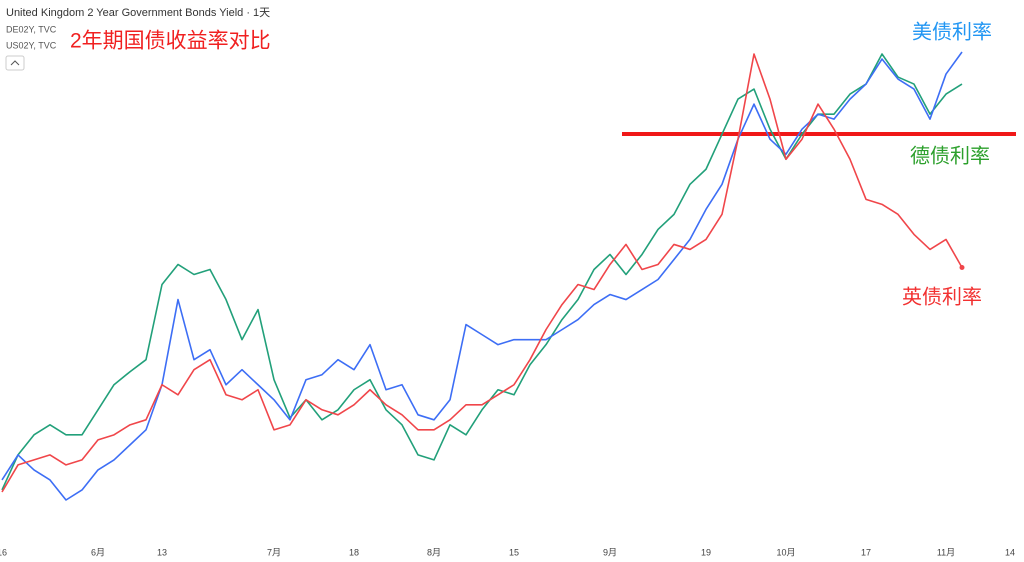  What do you see at coordinates (31, 29) in the screenshot?
I see `symbol-label: DE02Y, TVC` at bounding box center [31, 29].